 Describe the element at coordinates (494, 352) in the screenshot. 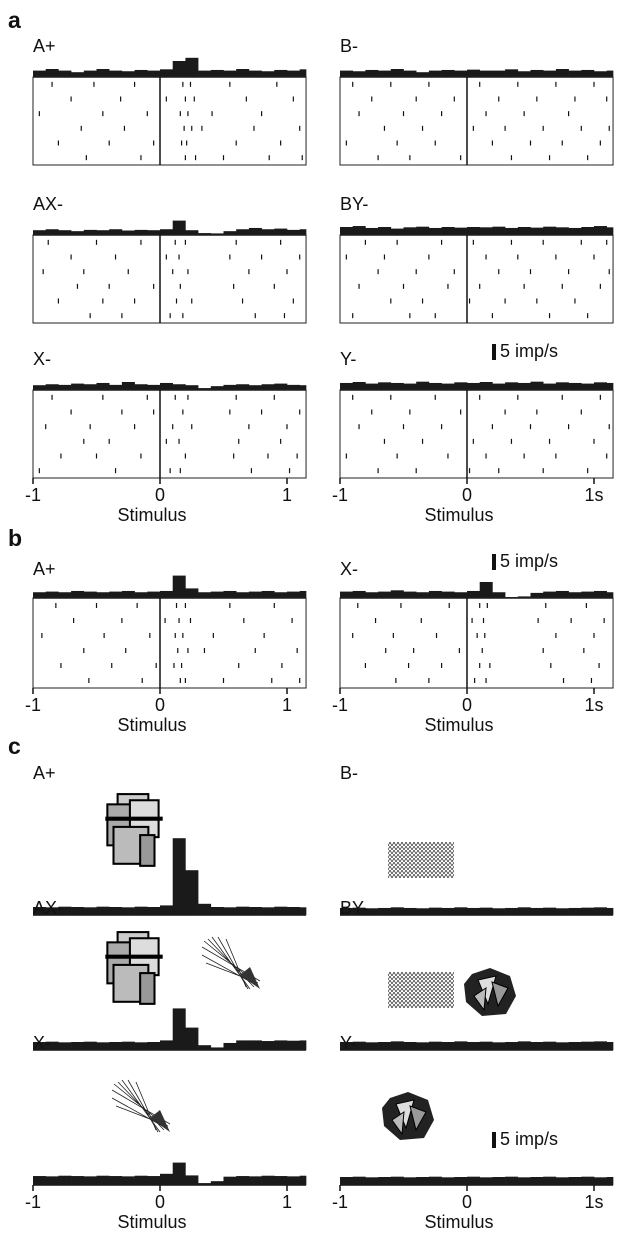

I see `scale-bar` at that location.